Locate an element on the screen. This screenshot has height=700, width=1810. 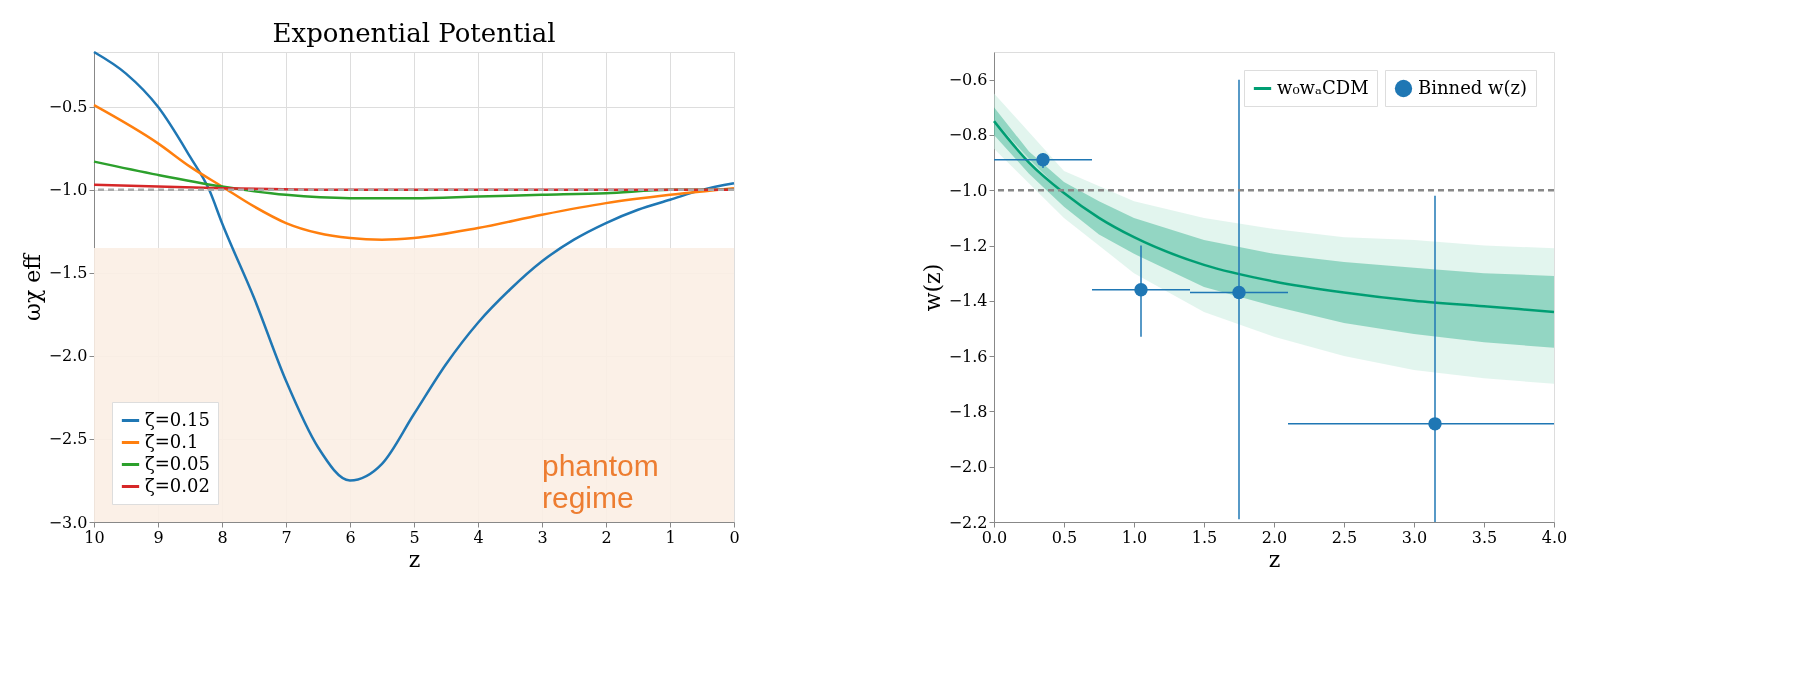
x-tick-label: 2.5 is located at coordinates (1344, 537).